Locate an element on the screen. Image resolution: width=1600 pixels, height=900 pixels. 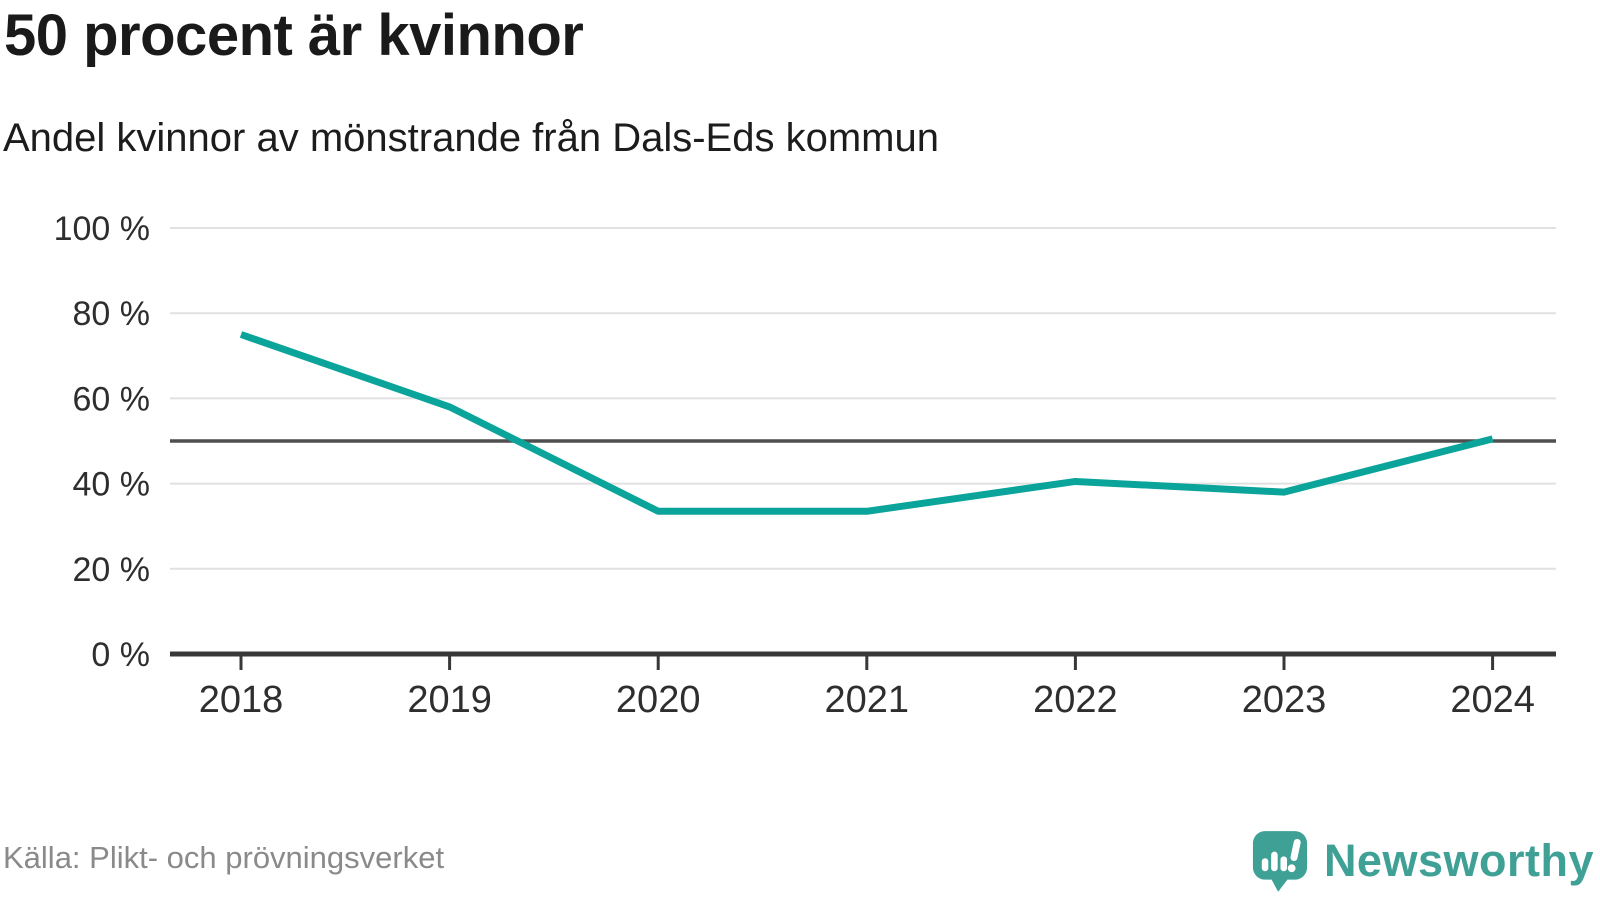
x-tick-label: 2020 is located at coordinates (658, 700).